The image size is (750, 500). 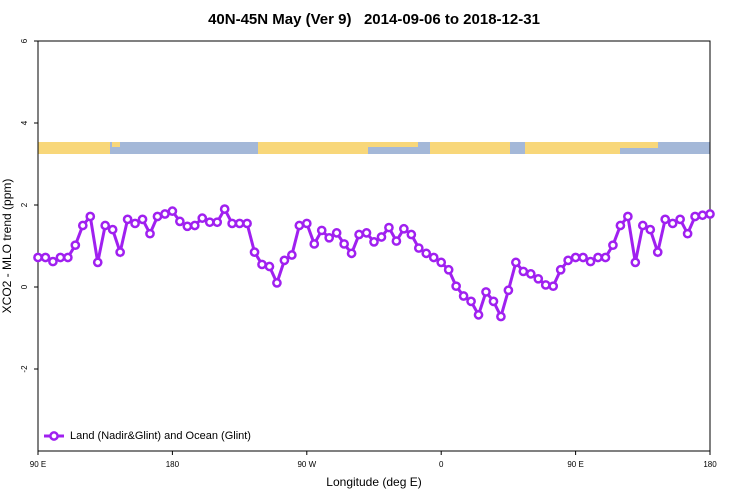 I want to click on x-tick-label: 90 W, so click(x=306, y=464).